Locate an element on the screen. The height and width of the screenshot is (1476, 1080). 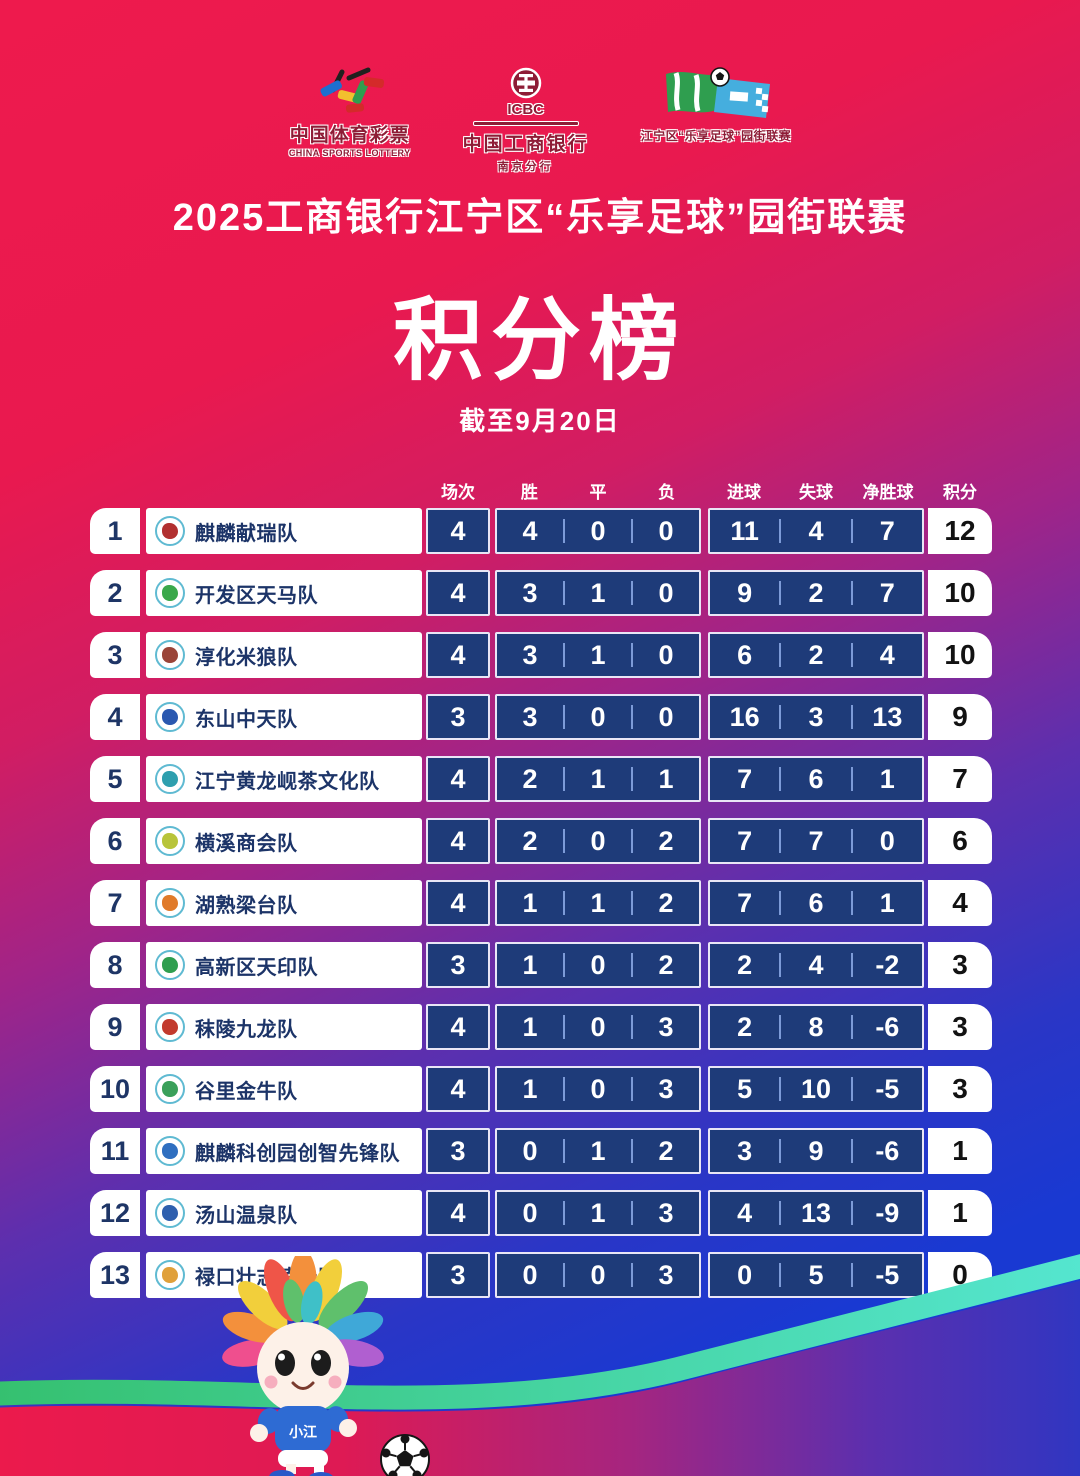
mascot-jersey-text: 小江 is located at coordinates (303, 1432).